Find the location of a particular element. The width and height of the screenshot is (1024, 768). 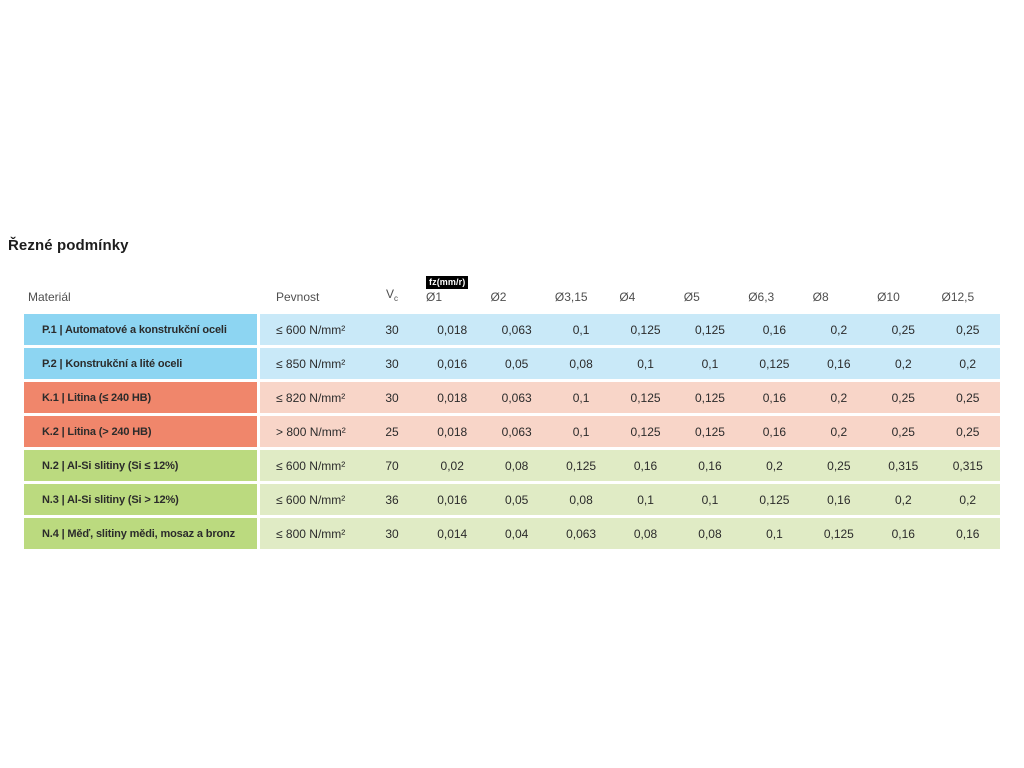

col-header-diameter: fz(mm/r) Ø1 is located at coordinates (452, 287).